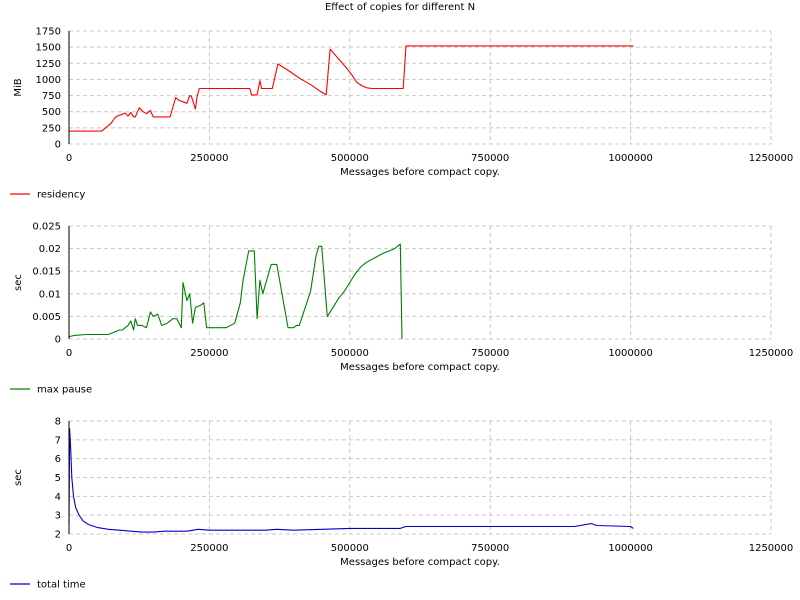  What do you see at coordinates (61, 585) in the screenshot?
I see `legend-label: total time` at bounding box center [61, 585].